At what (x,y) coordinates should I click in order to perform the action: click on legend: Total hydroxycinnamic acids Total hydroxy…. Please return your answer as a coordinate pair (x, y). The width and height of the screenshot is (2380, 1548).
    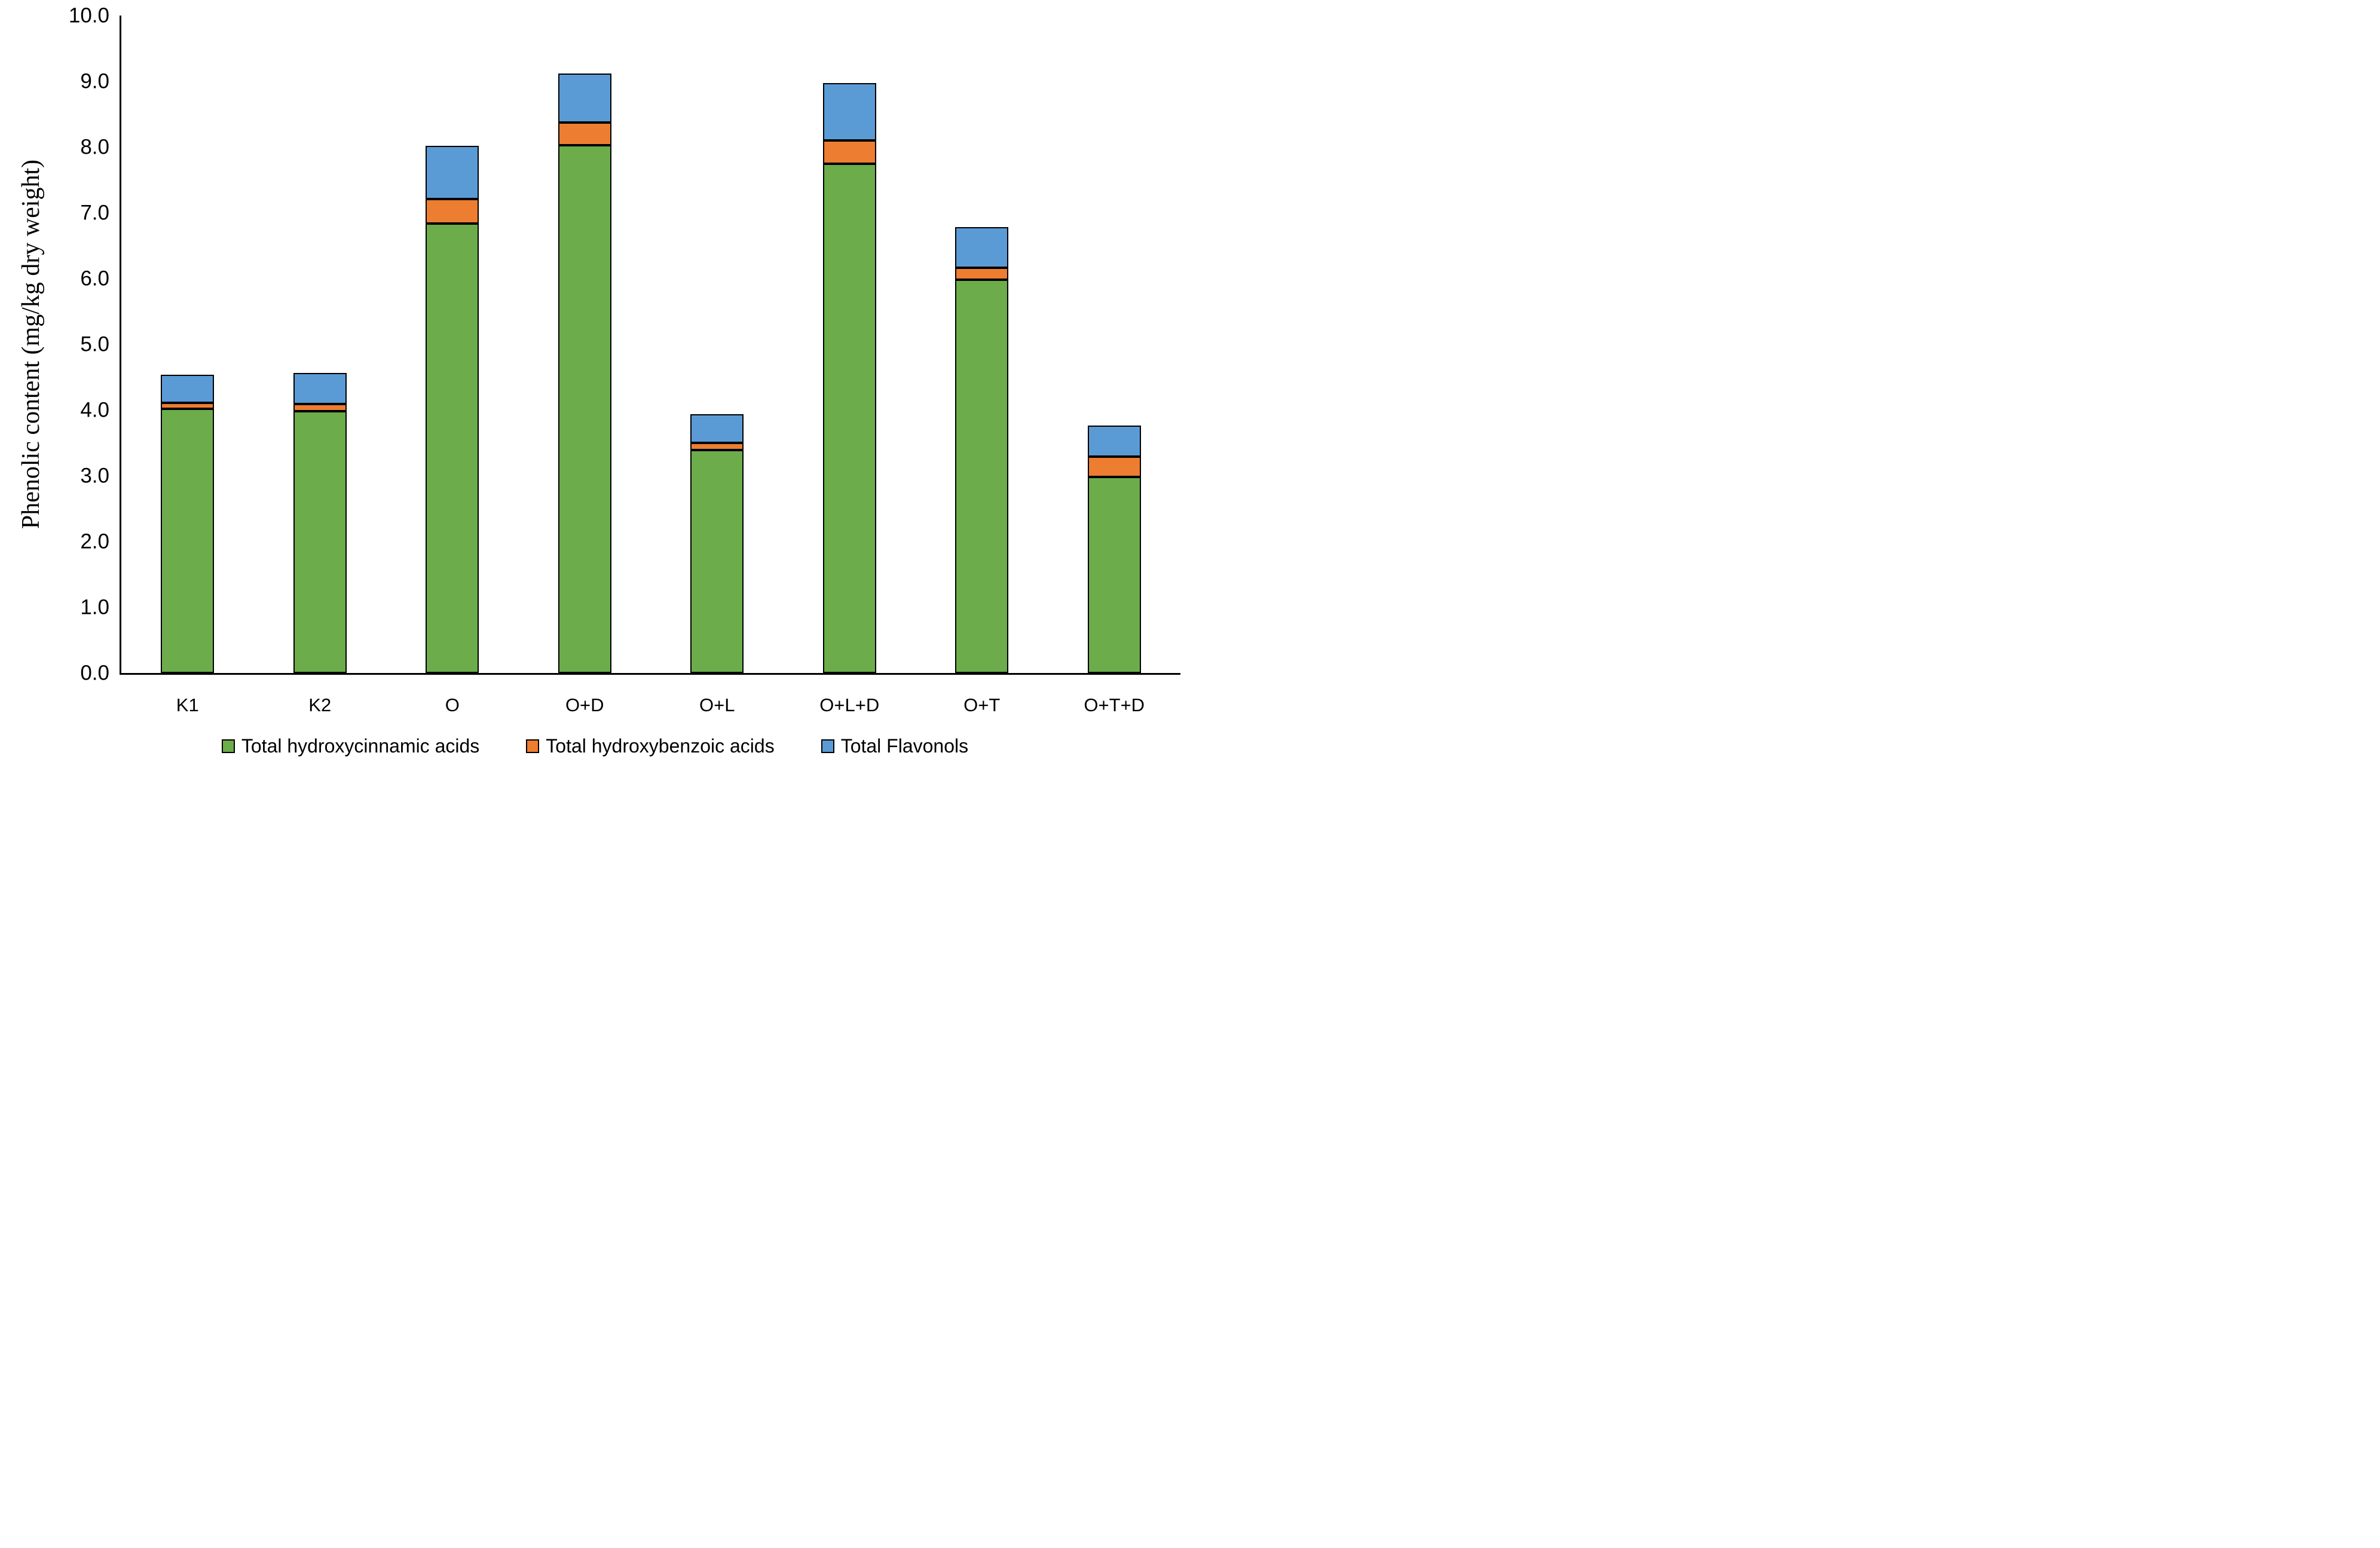
    Looking at the image, I should click on (595, 745).